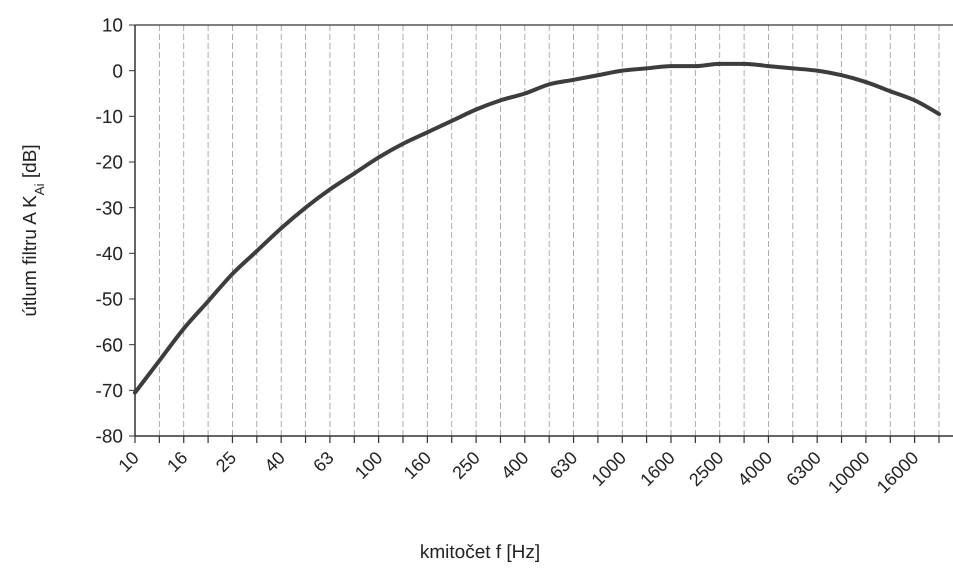  Describe the element at coordinates (564, 465) in the screenshot. I see `x-tick-label: 630` at that location.